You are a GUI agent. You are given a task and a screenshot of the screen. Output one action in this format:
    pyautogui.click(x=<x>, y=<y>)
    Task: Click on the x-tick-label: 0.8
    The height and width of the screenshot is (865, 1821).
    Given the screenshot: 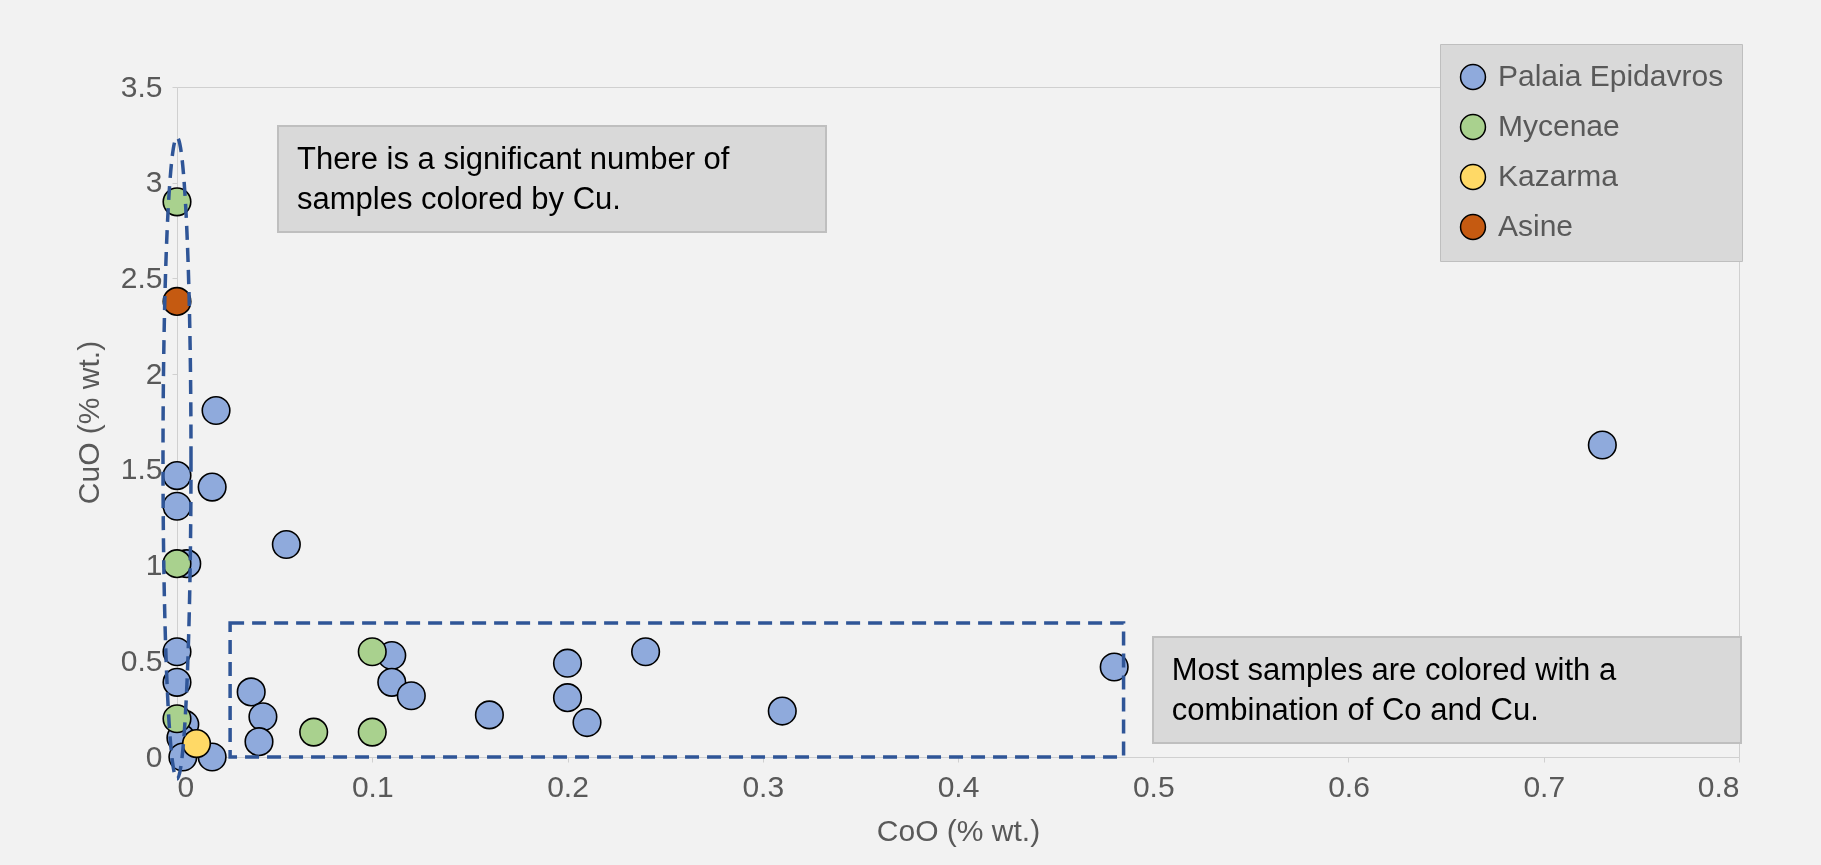 What is the action you would take?
    pyautogui.click(x=1718, y=786)
    